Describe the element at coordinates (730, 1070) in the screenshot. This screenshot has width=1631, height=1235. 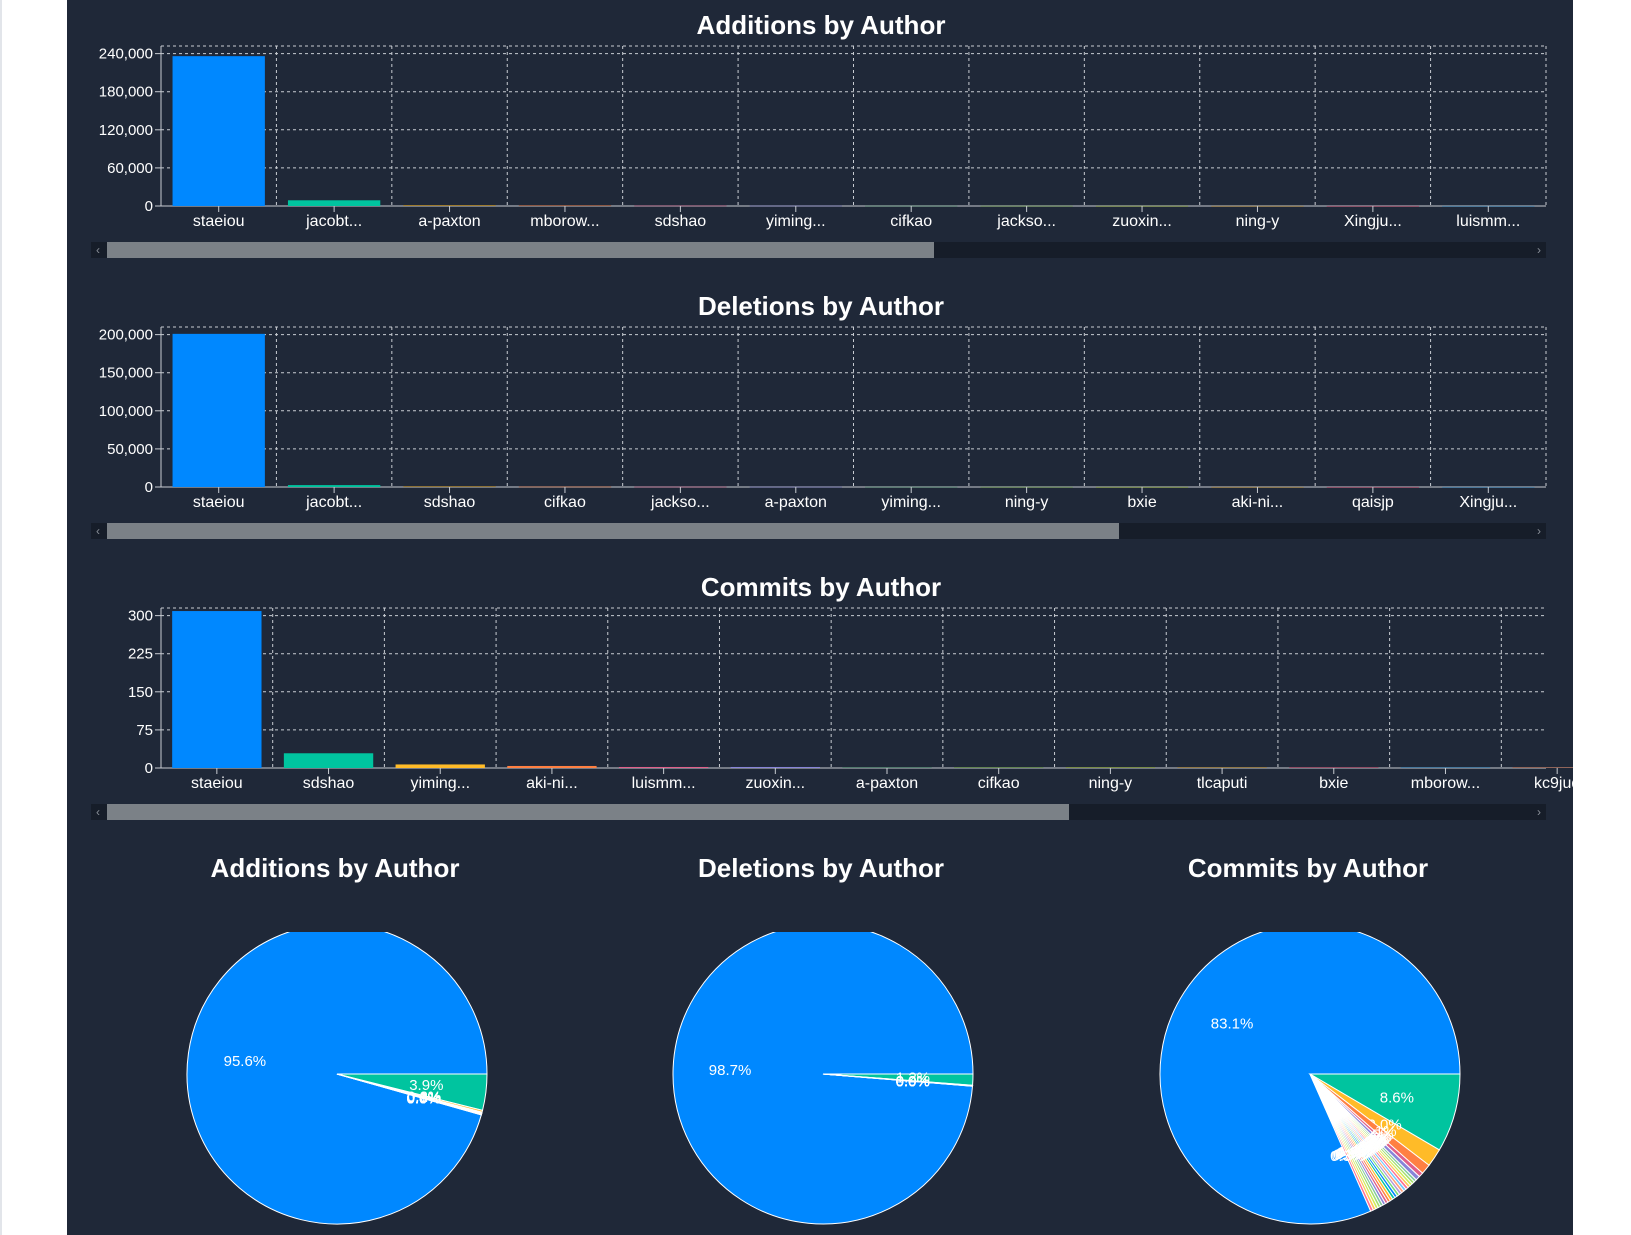
I see `pie-slice-label: 98.7%` at that location.